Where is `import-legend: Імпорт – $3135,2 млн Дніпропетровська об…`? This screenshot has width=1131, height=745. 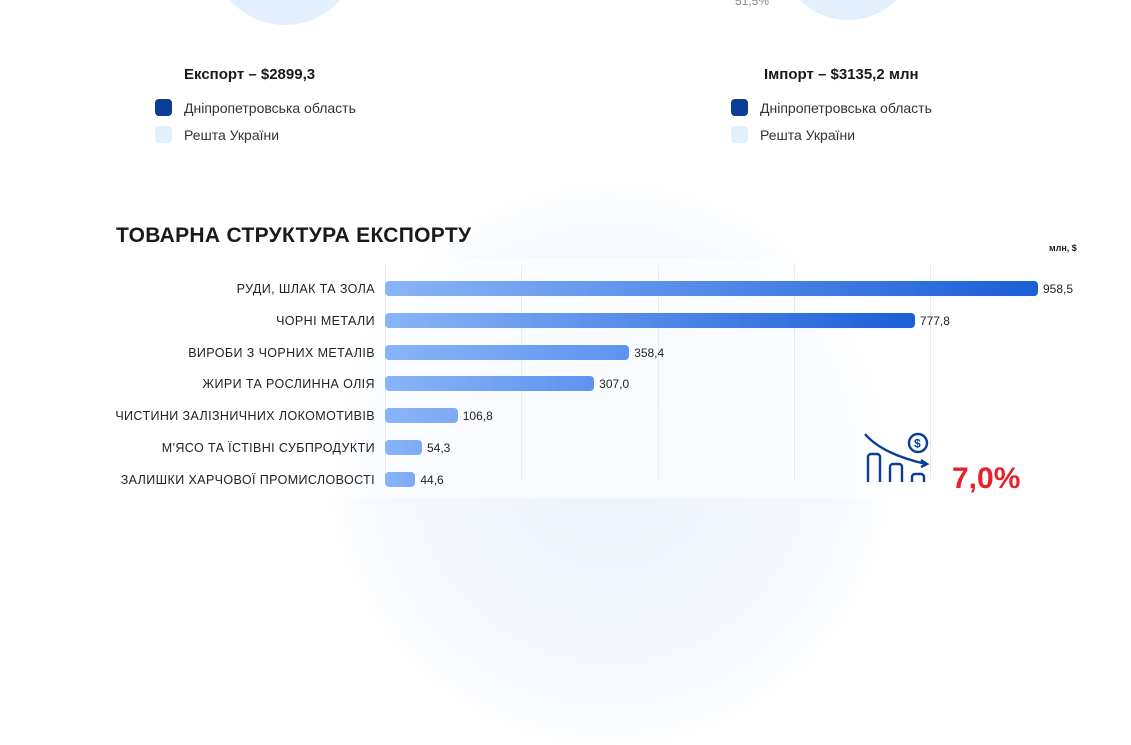 import-legend: Імпорт – $3135,2 млн Дніпропетровська об… is located at coordinates (831, 107).